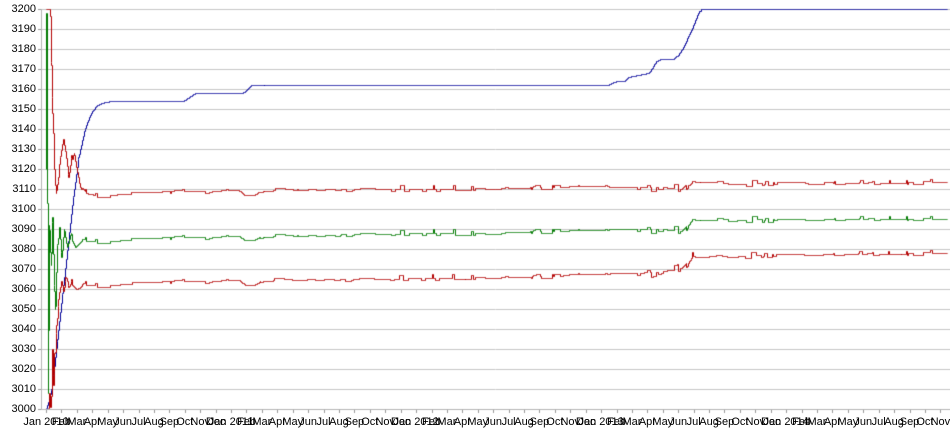  I want to click on y-tick-label: 3190, so click(23, 28).